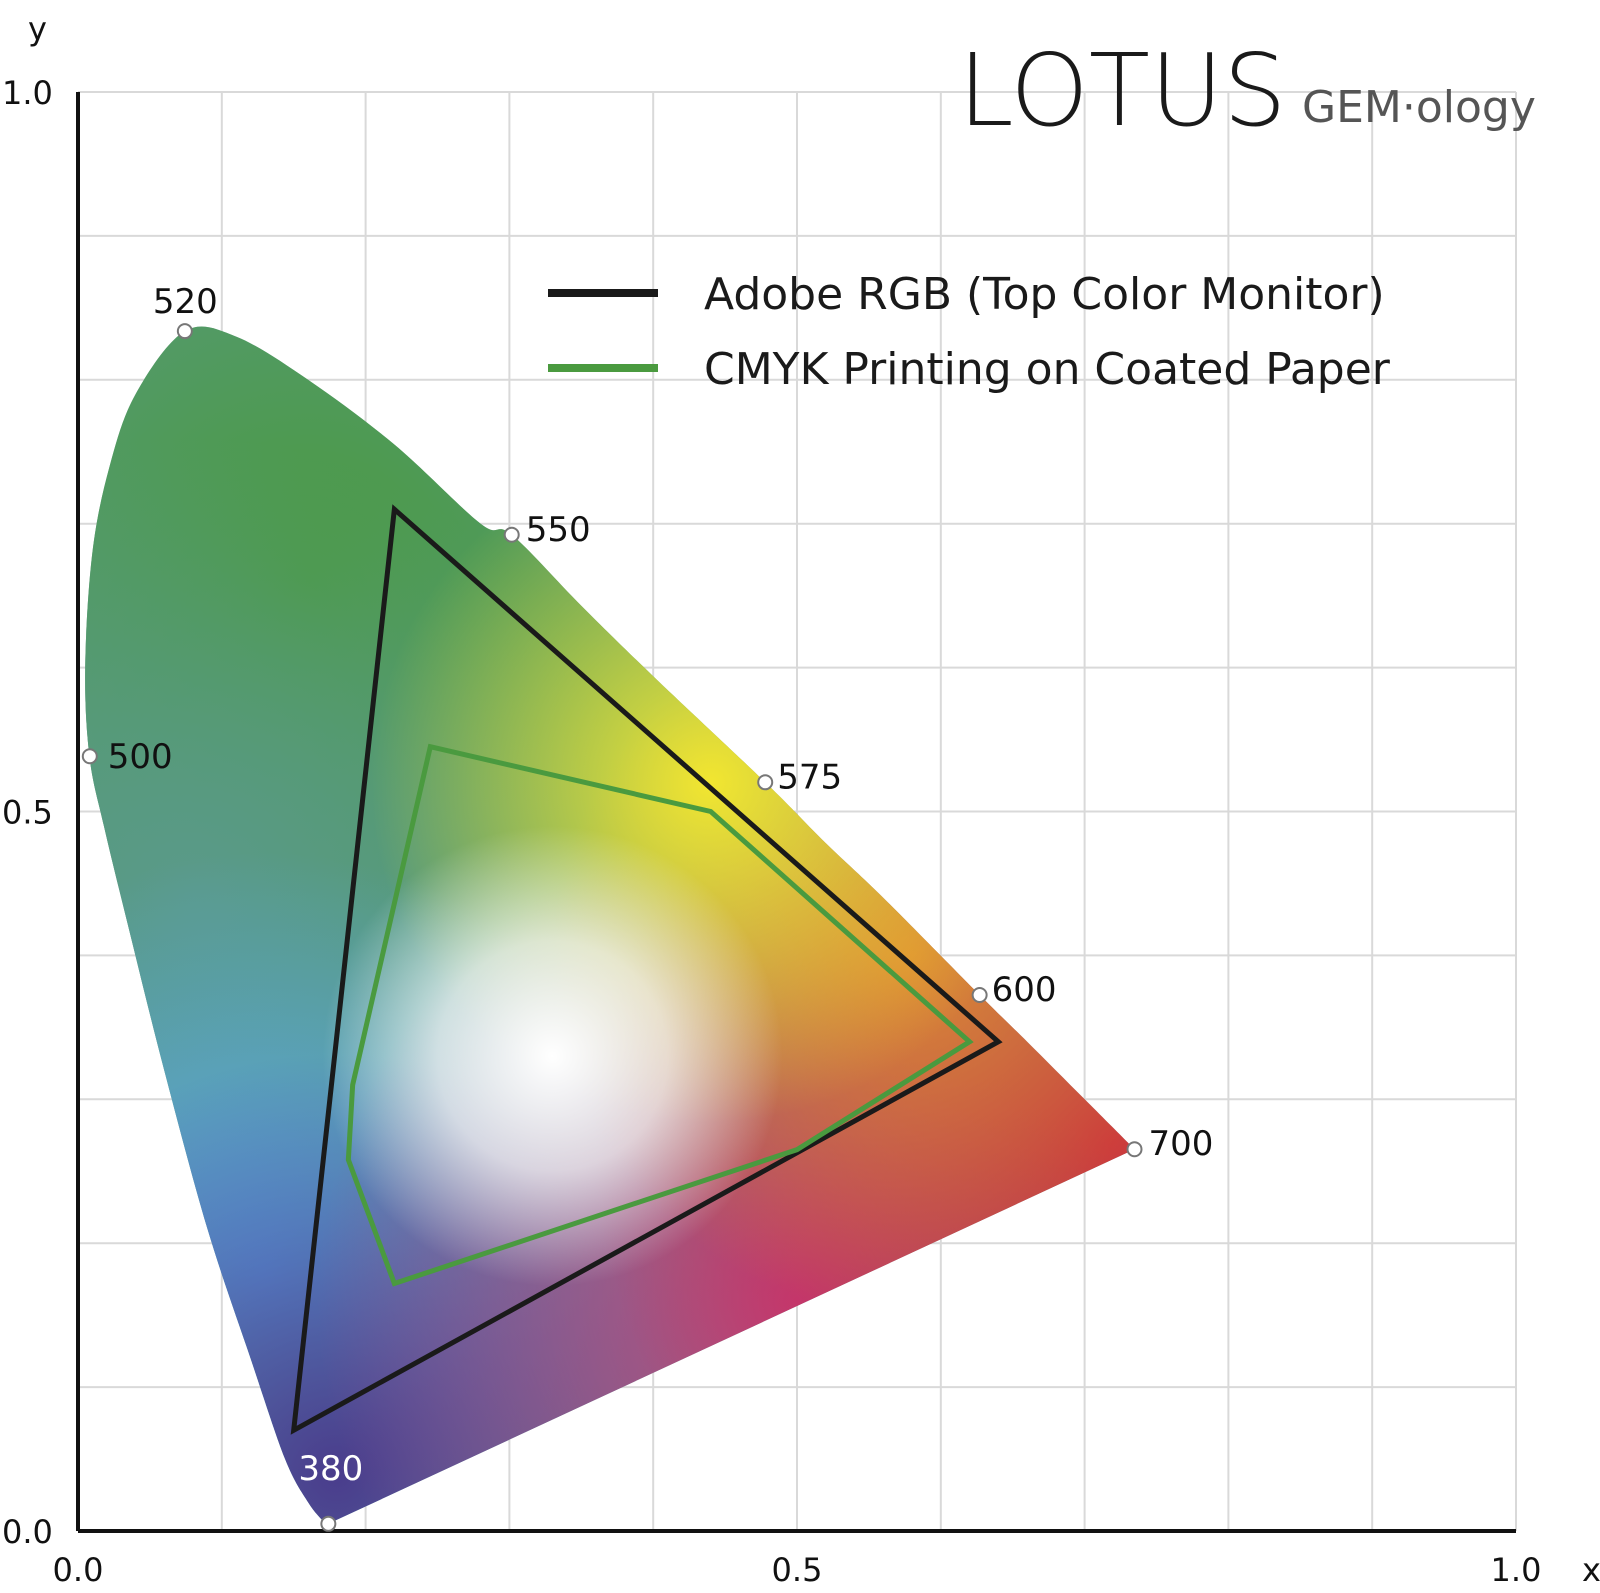 The height and width of the screenshot is (1593, 1600). Describe the element at coordinates (1180, 1144) in the screenshot. I see `wavelength-label-700: 700` at that location.